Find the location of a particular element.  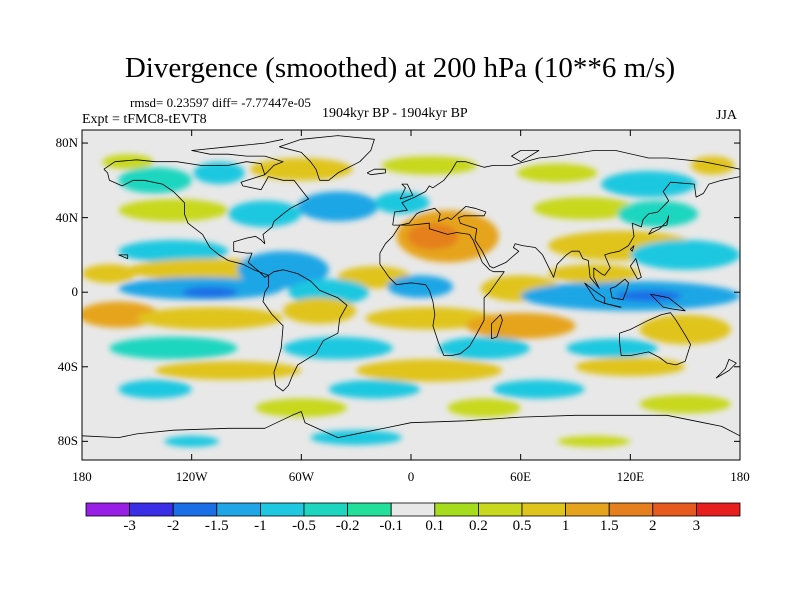

colorbar-label: -0.2 is located at coordinates (347, 526).